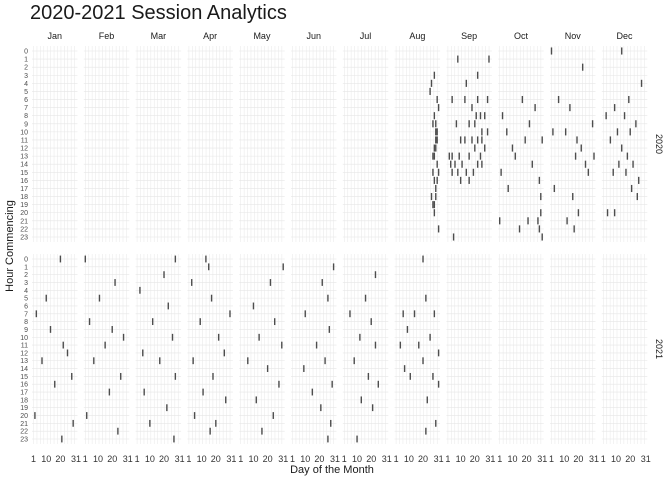 Image resolution: width=672 pixels, height=480 pixels. Describe the element at coordinates (10, 246) in the screenshot. I see `y-axis-label: Hour Commencing` at that location.